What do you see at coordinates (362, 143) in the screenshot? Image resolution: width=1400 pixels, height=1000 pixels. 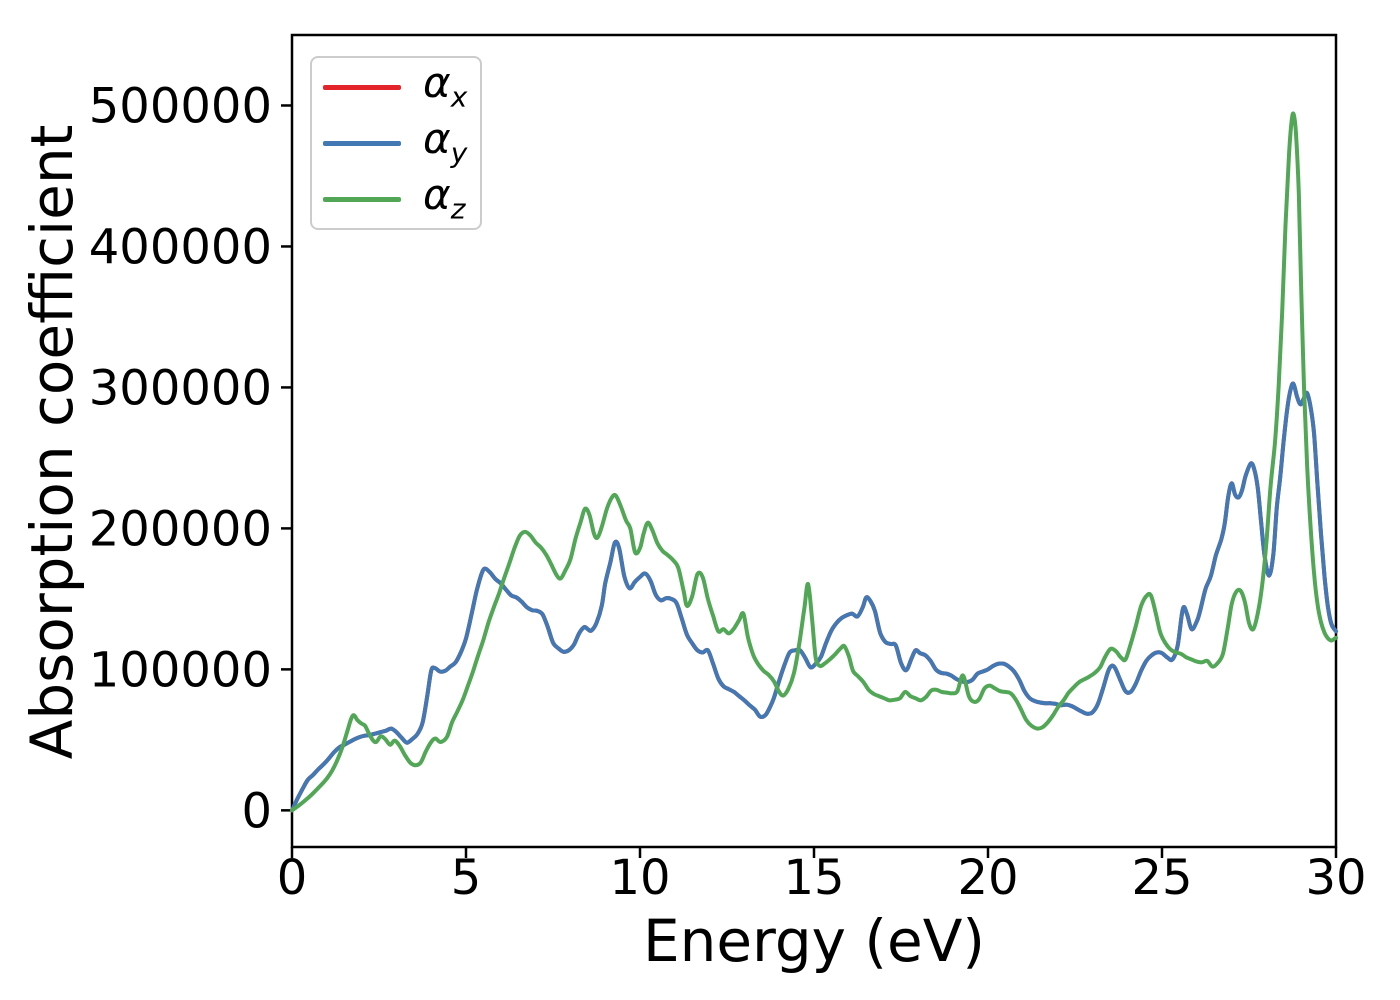 I see `legend-line-blue` at bounding box center [362, 143].